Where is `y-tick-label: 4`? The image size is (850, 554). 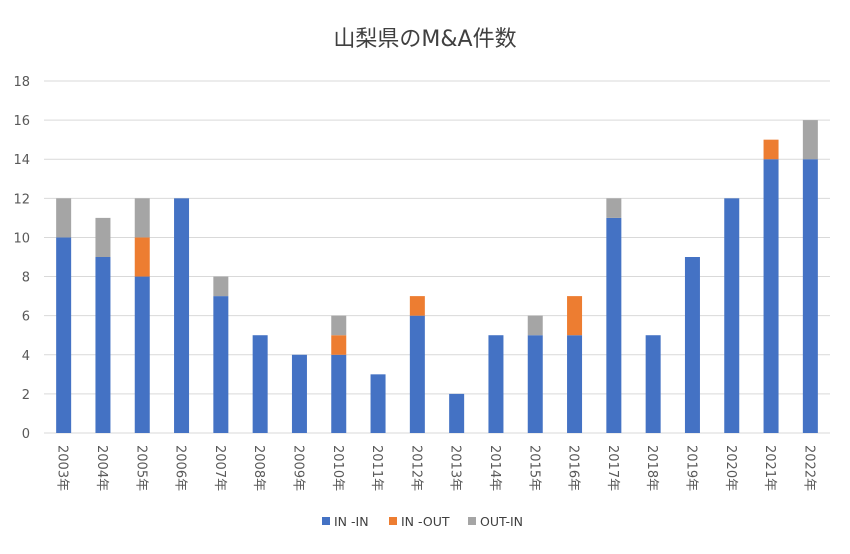
y-tick-label: 4 is located at coordinates (26, 356).